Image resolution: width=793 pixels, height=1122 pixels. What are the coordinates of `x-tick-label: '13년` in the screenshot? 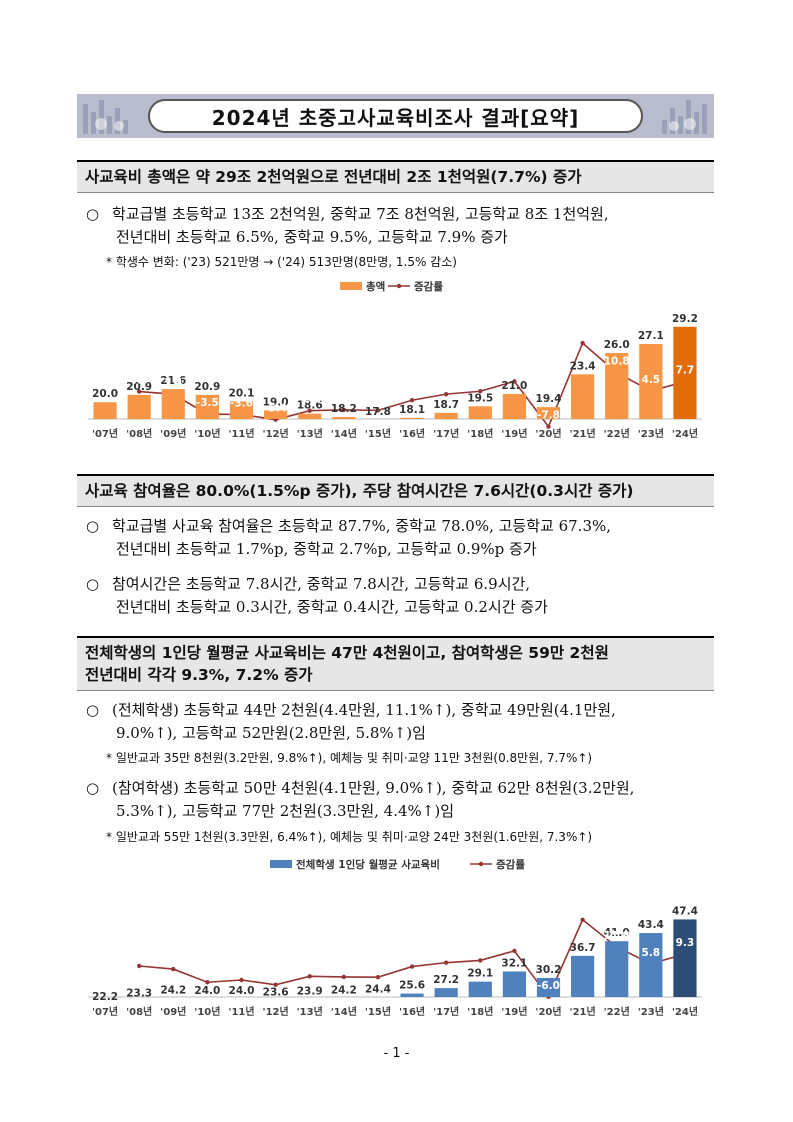 It's located at (310, 1011).